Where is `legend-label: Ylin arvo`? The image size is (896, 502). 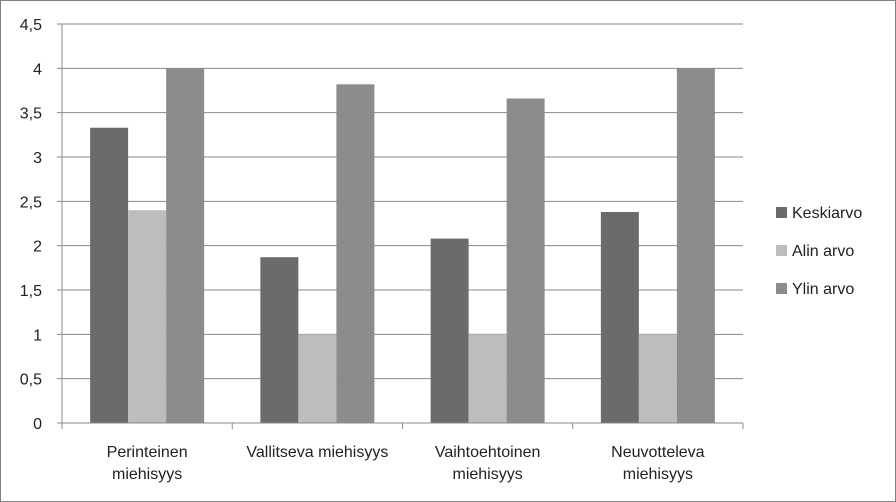 legend-label: Ylin arvo is located at coordinates (823, 289).